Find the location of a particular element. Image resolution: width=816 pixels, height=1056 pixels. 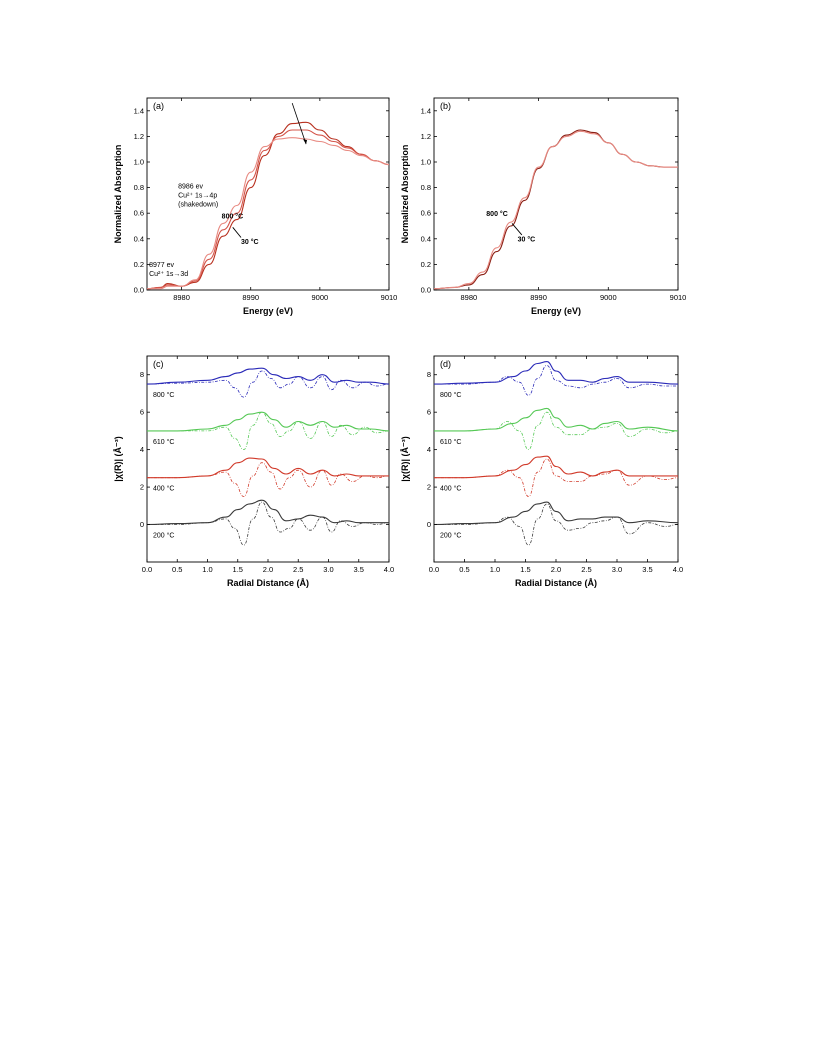

panel-label: (b) is located at coordinates (445, 106).